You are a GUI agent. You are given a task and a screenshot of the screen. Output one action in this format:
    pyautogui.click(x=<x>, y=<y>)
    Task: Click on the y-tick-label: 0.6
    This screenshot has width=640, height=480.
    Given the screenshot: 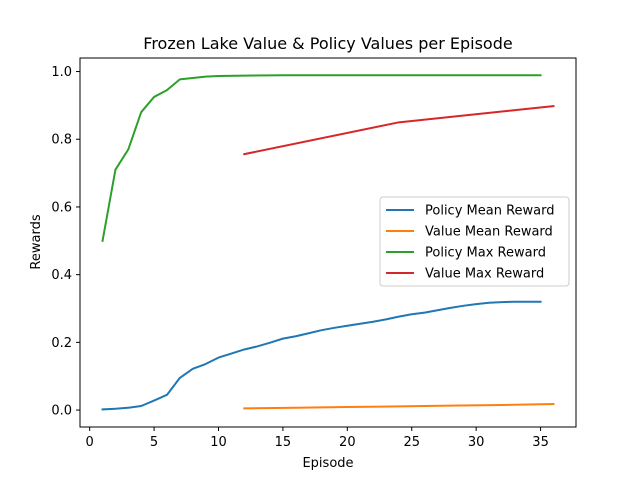 What is the action you would take?
    pyautogui.click(x=61, y=207)
    